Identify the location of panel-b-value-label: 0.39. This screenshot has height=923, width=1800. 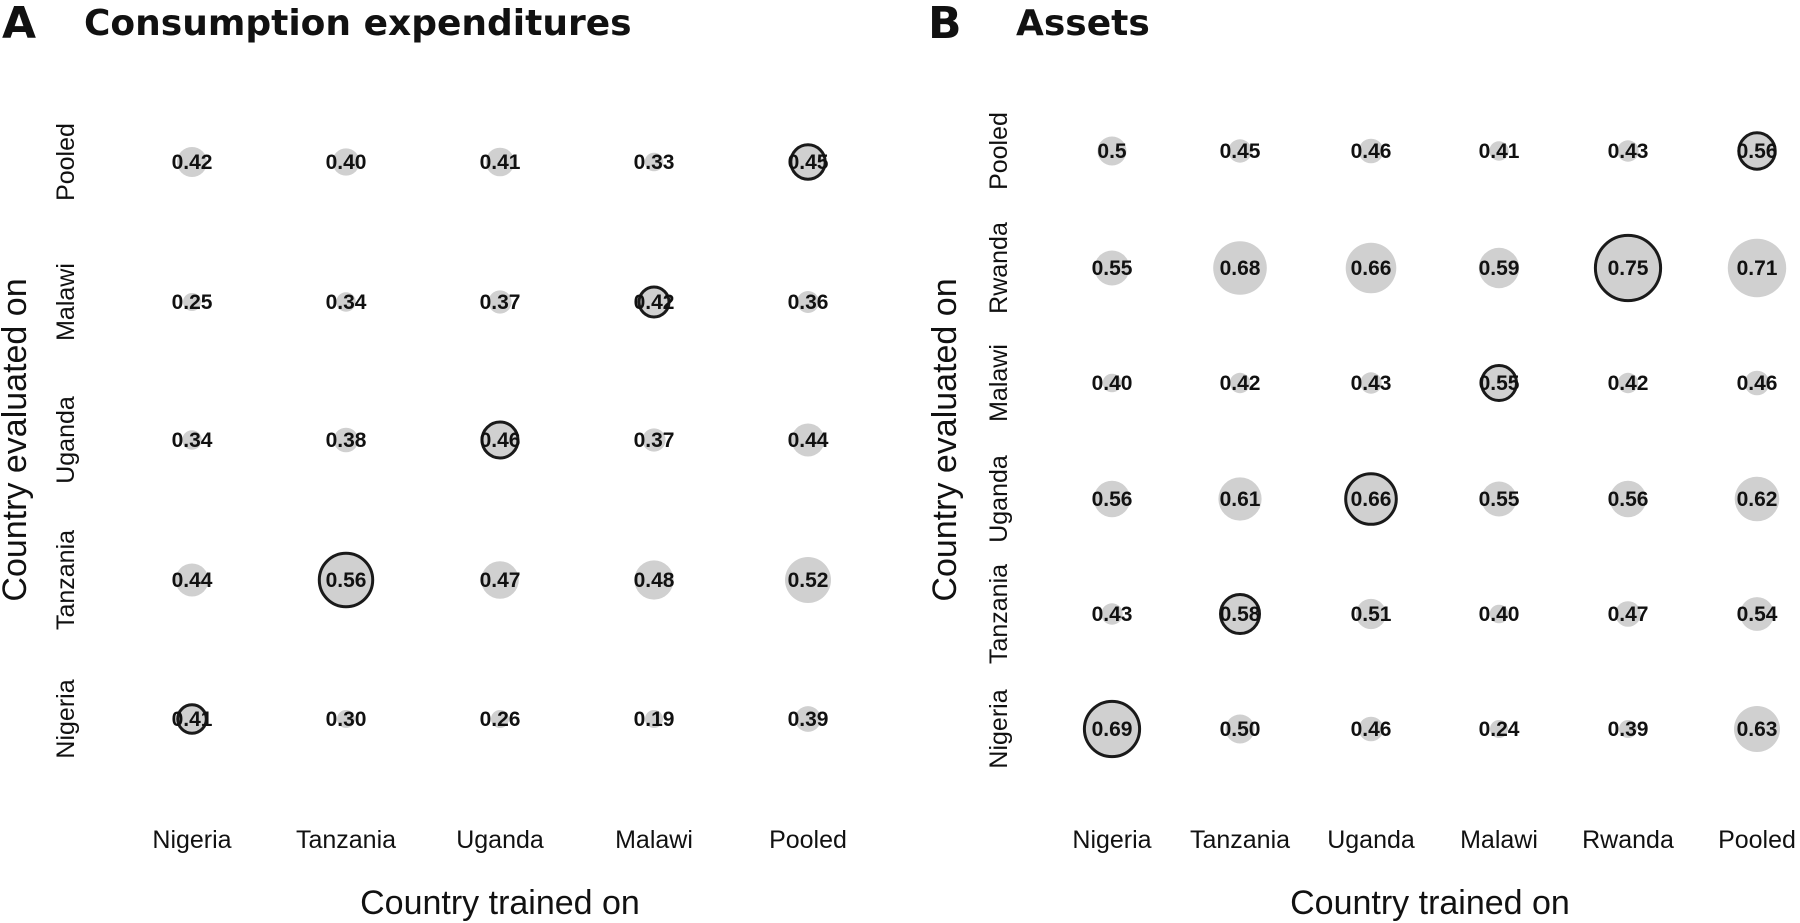
(1628, 729).